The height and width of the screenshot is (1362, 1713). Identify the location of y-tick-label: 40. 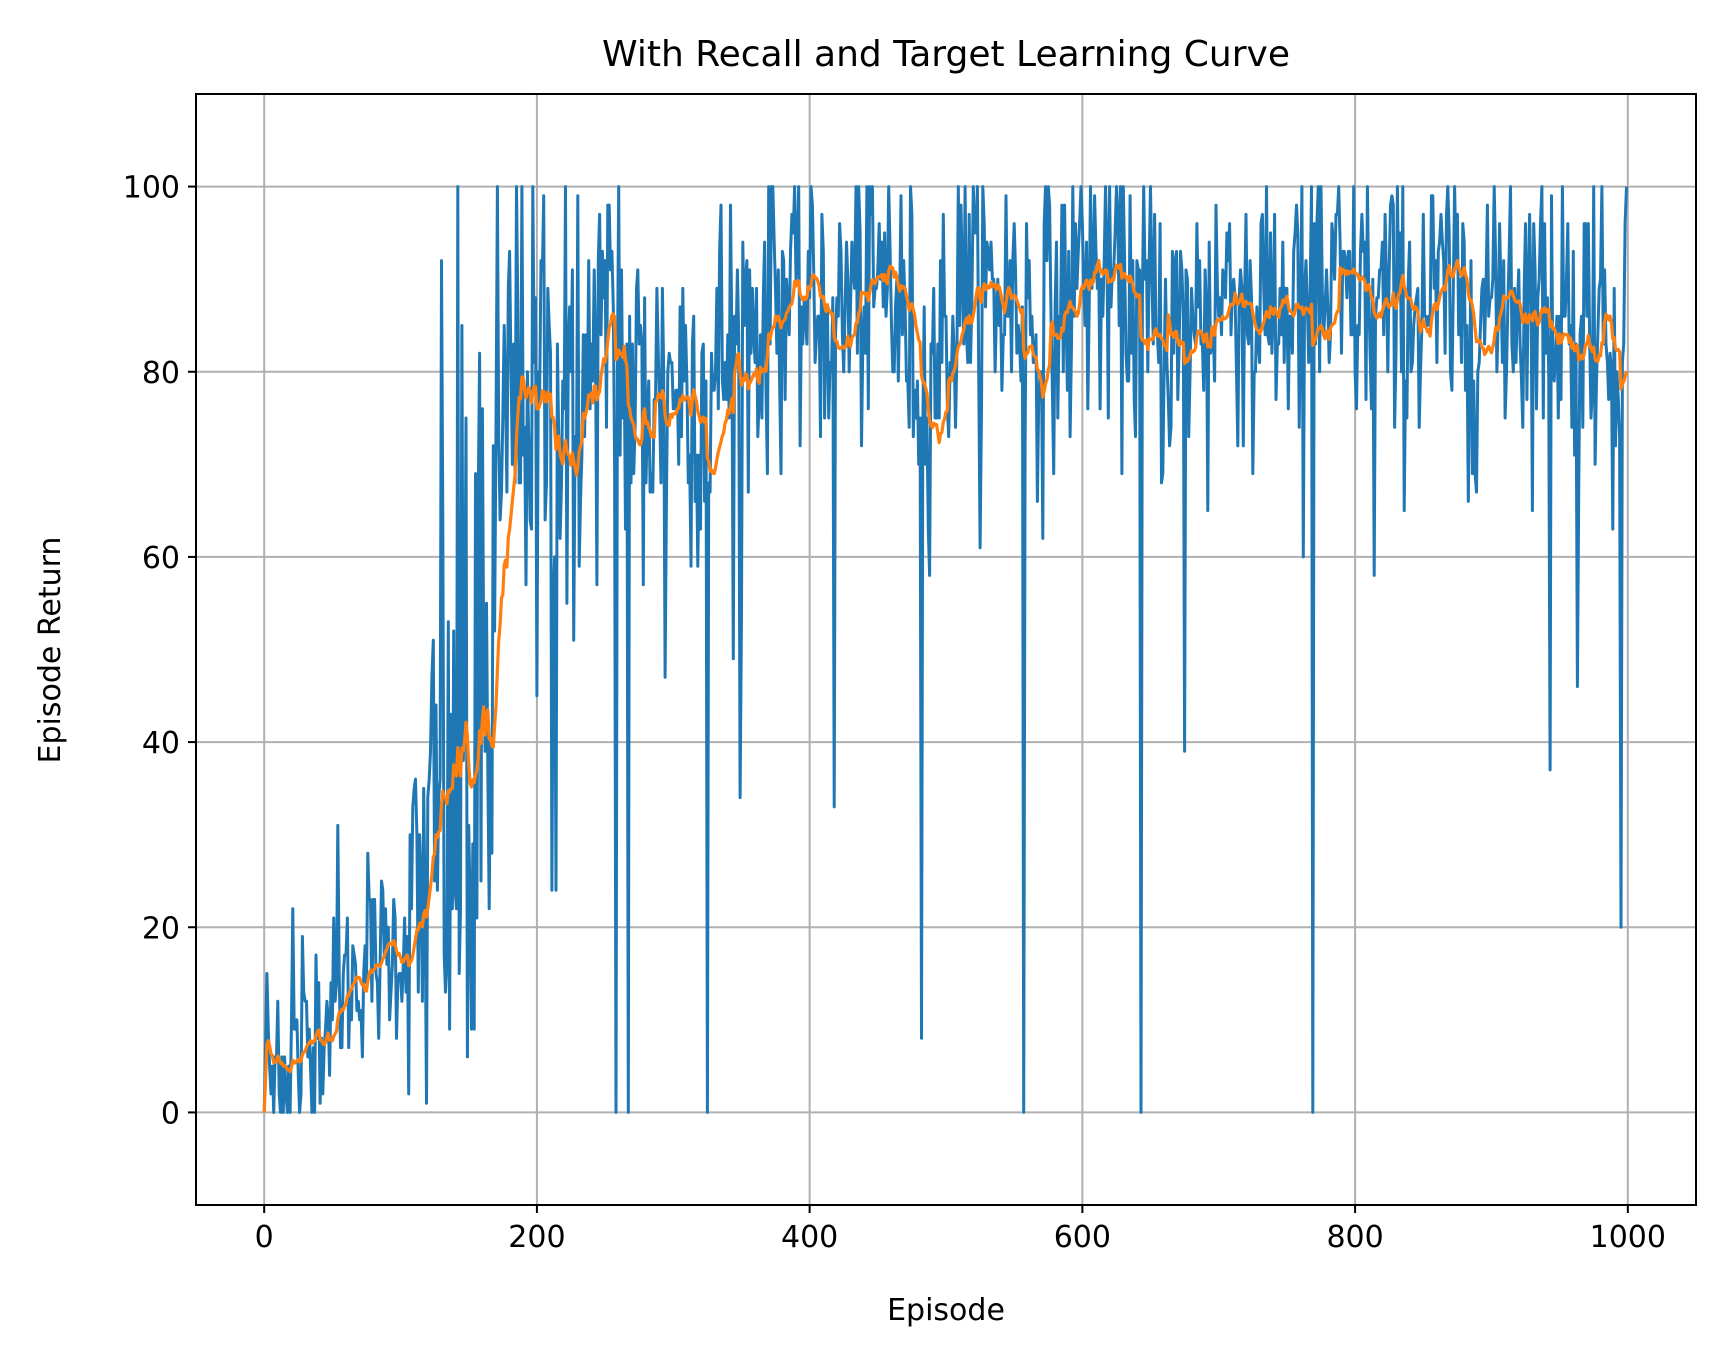
(161, 743).